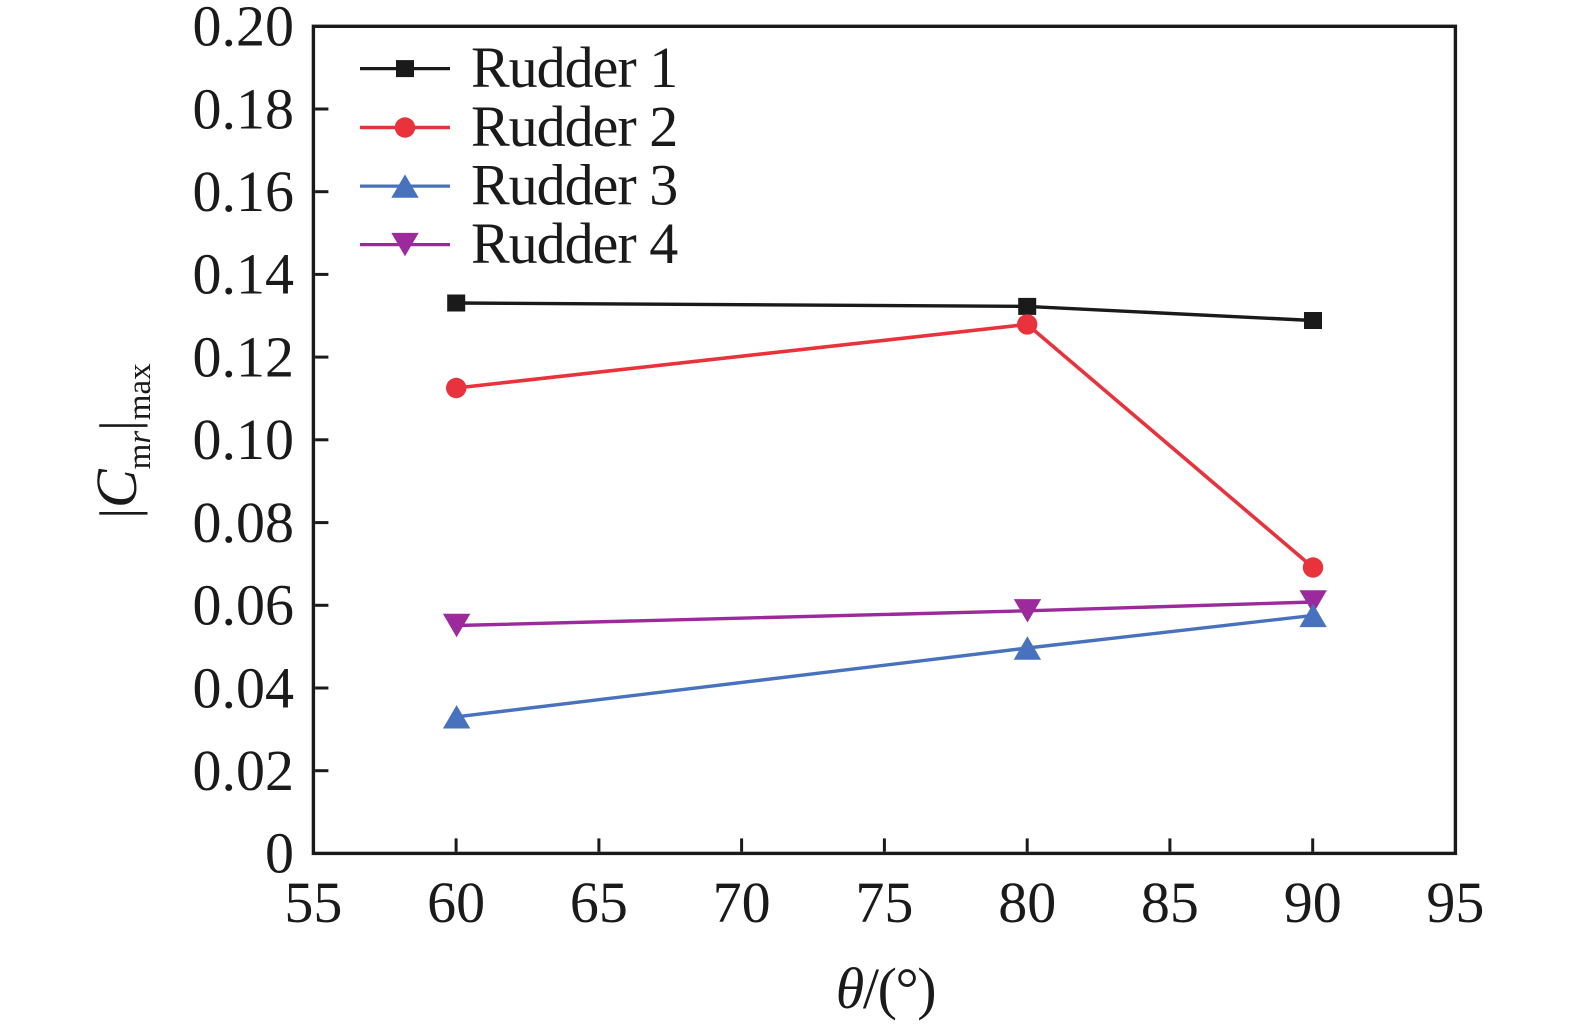 This screenshot has width=1575, height=1025. I want to click on svg-text: Rudder 1, so click(574, 67).